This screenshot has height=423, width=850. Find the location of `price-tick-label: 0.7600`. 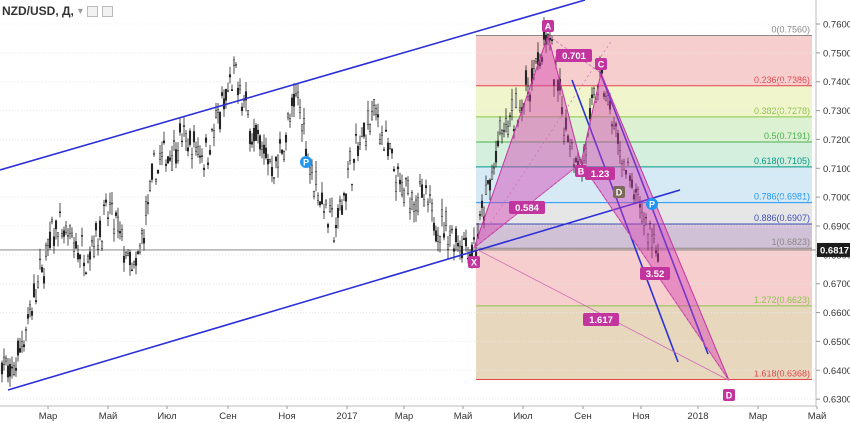

price-tick-label: 0.7600 is located at coordinates (836, 25).